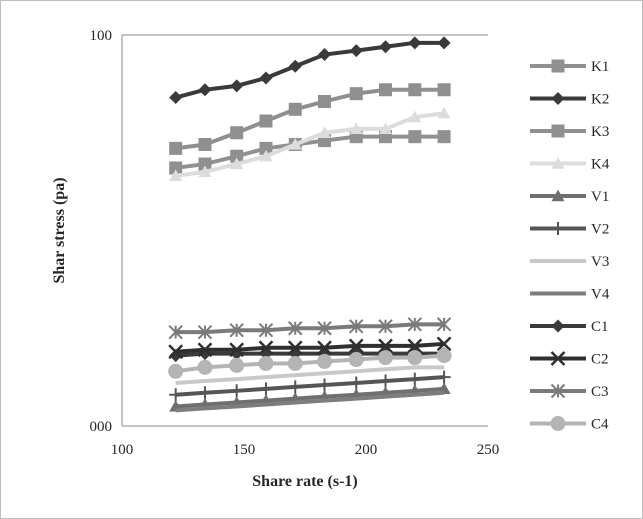  I want to click on legend-label: K1, so click(600, 67).